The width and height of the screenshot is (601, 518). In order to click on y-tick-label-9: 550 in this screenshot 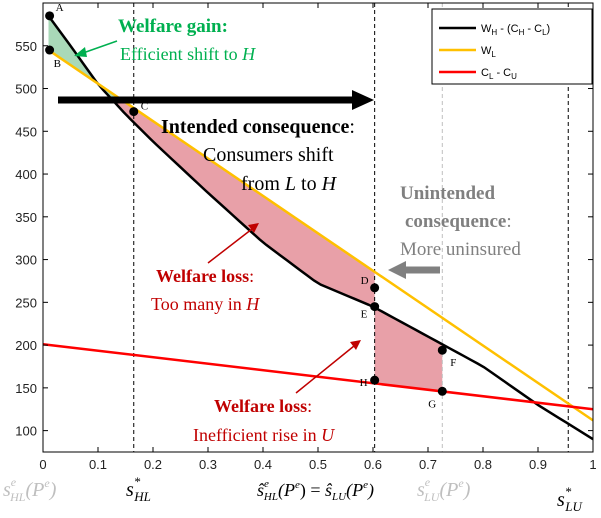, I will do `click(26, 46)`.